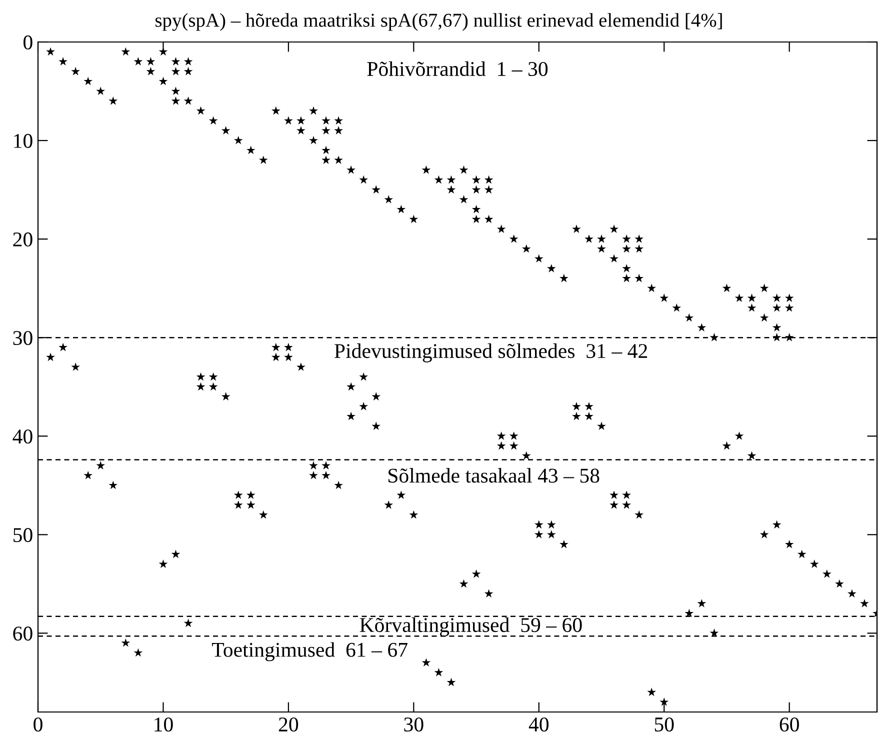  I want to click on y-tick-label: 0, so click(28, 42).